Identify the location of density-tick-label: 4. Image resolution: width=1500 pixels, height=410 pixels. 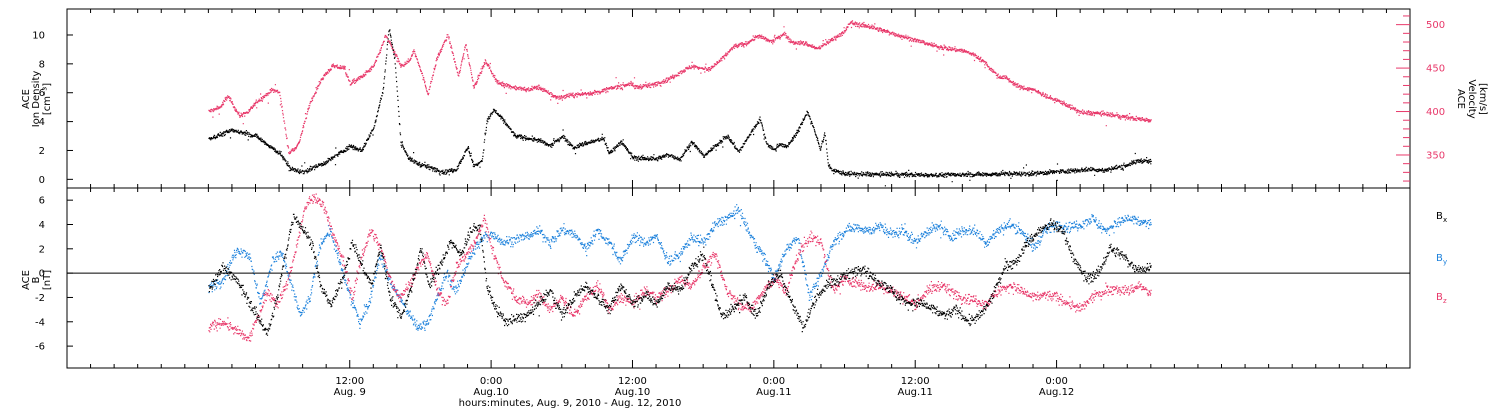
(42, 122).